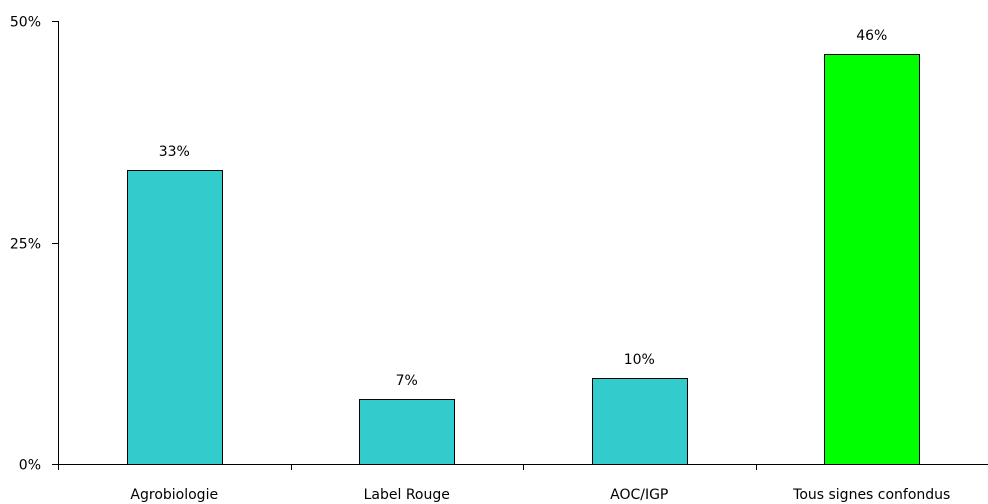  I want to click on data-label: 7%, so click(407, 381).